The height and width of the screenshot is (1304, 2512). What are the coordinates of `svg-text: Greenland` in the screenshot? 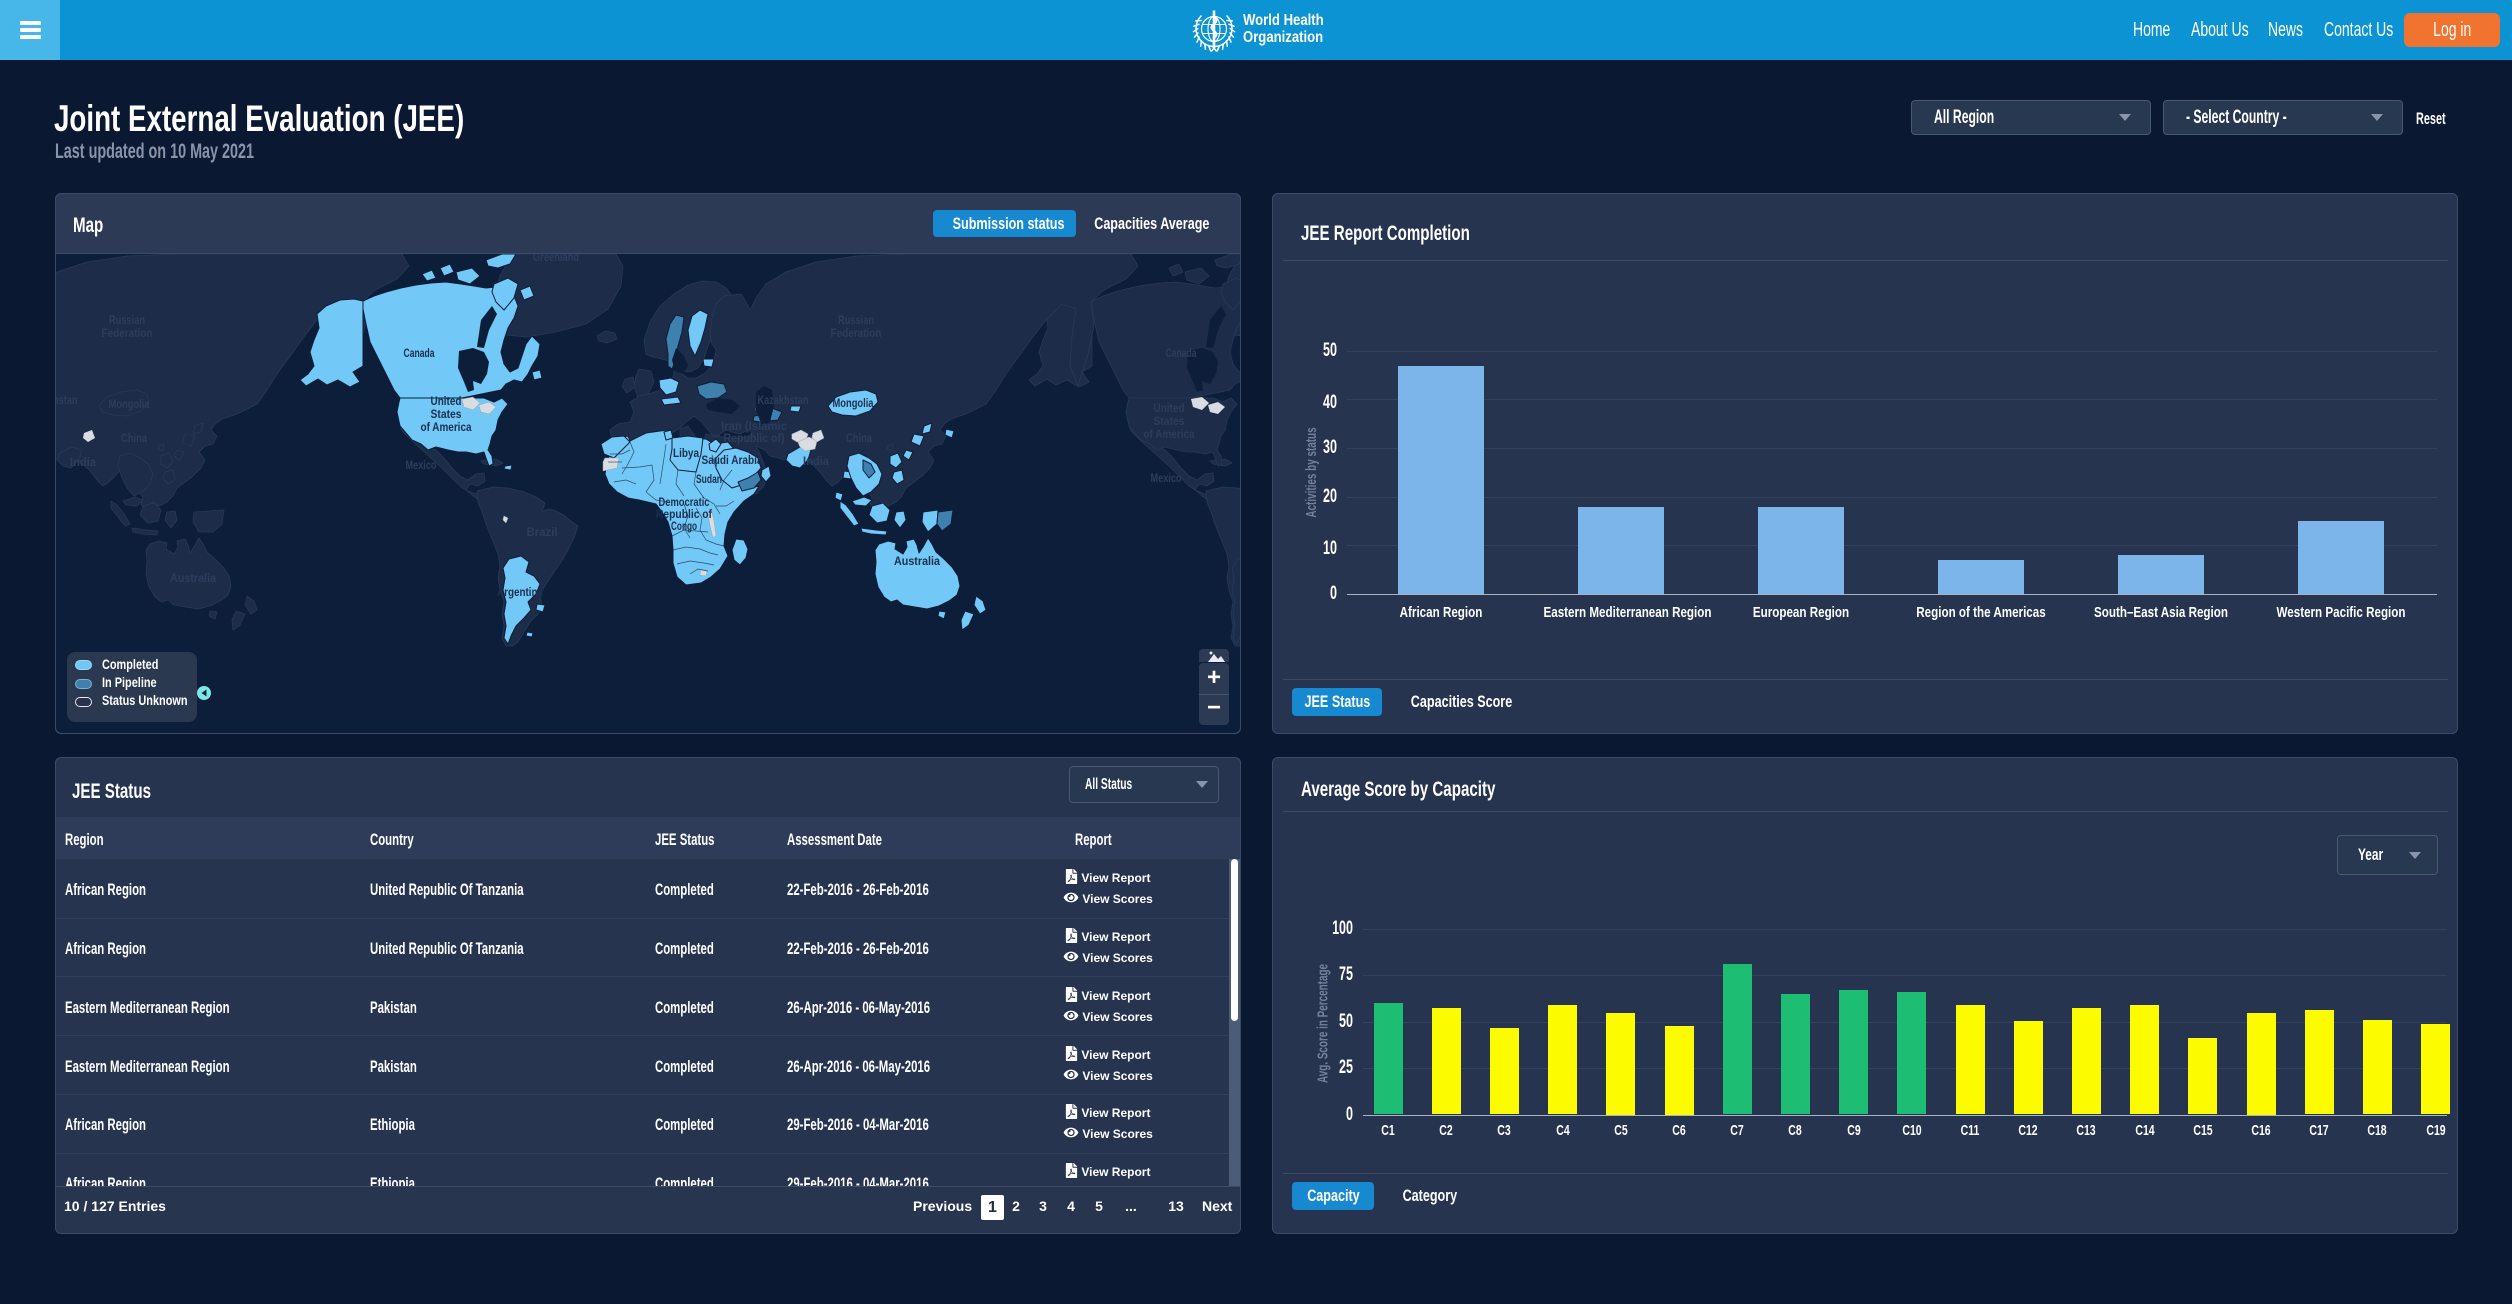 It's located at (556, 259).